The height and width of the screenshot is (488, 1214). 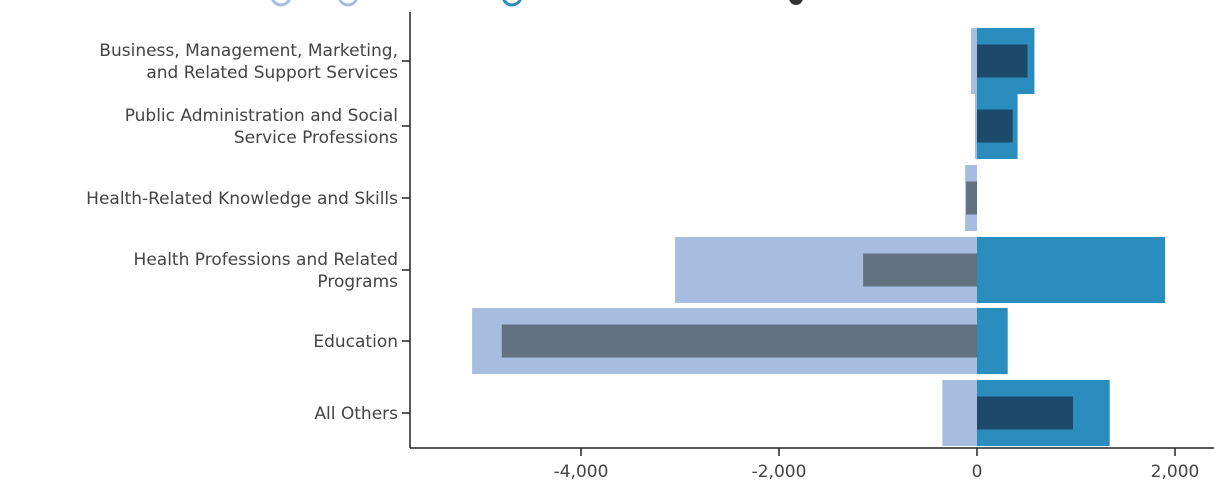 What do you see at coordinates (779, 472) in the screenshot?
I see `x-tick-label-1: -2,000` at bounding box center [779, 472].